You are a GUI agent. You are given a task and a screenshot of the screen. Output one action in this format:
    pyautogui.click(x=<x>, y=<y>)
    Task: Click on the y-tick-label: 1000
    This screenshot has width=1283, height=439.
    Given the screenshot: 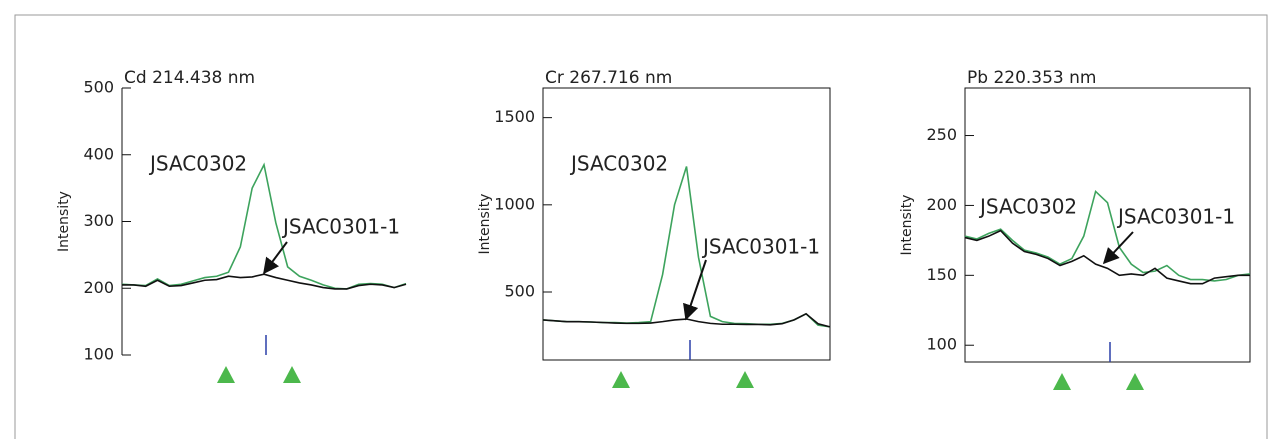 What is the action you would take?
    pyautogui.click(x=514, y=203)
    